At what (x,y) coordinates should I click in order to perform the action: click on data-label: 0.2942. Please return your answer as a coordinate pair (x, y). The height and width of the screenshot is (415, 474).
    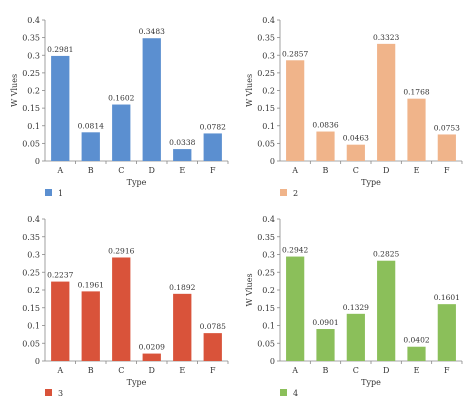
    Looking at the image, I should click on (295, 250).